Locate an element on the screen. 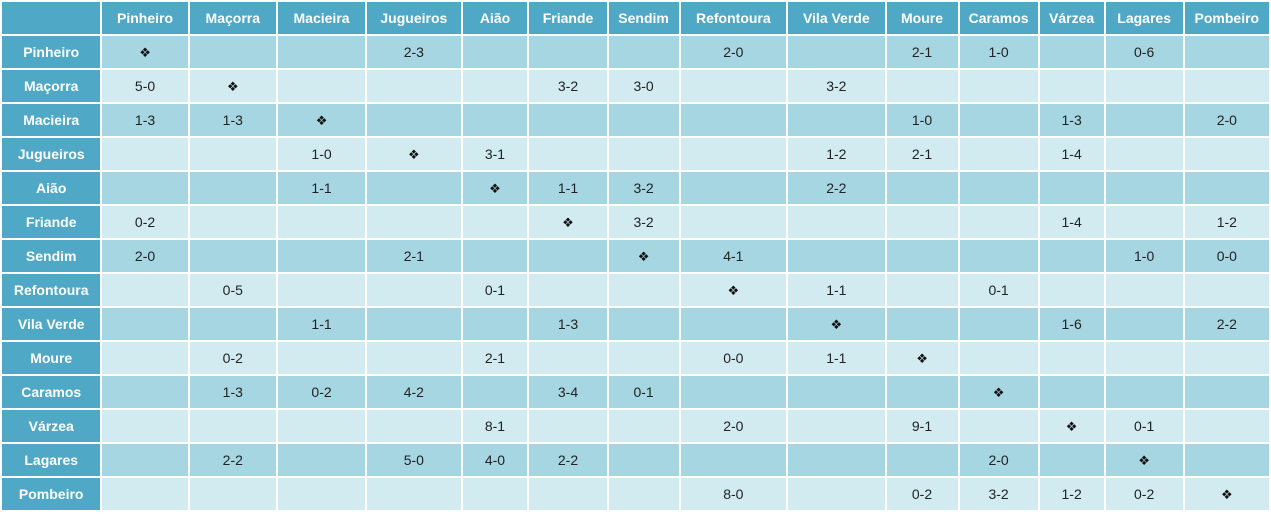 Image resolution: width=1271 pixels, height=514 pixels. column-header-aiao: Aião is located at coordinates (495, 18).